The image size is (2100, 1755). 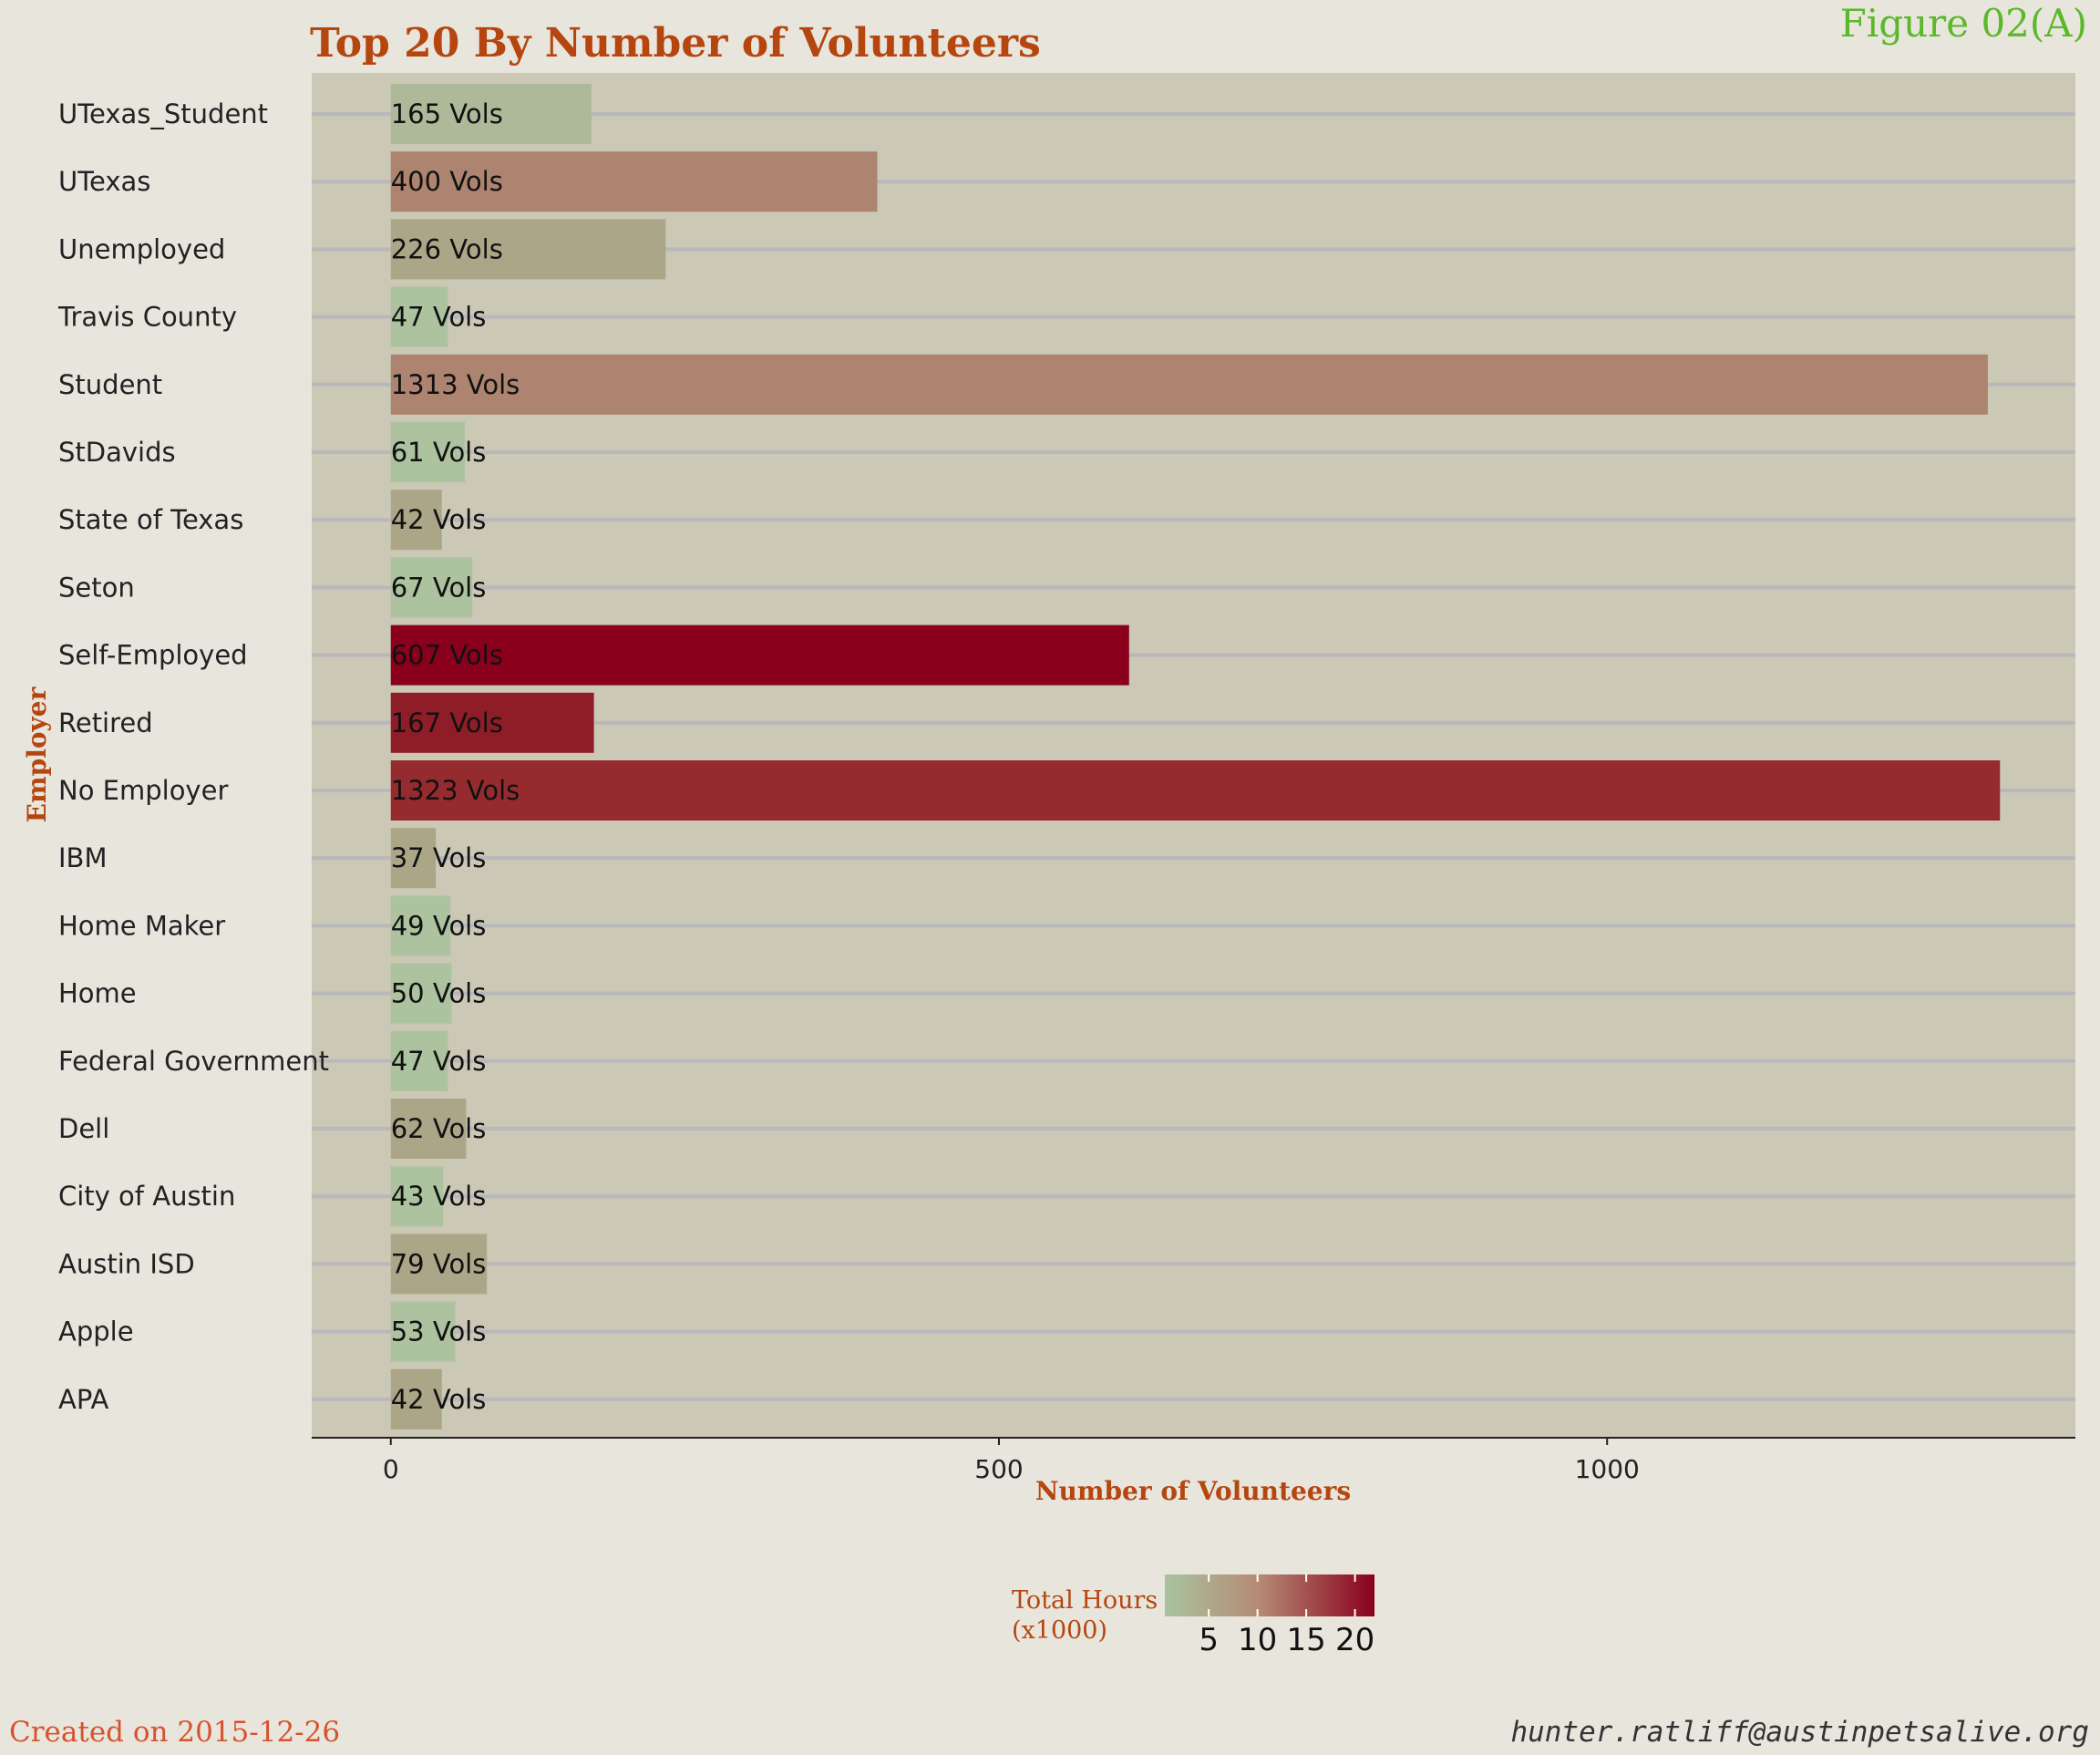 I want to click on bar-label: 400 Vols, so click(x=447, y=181).